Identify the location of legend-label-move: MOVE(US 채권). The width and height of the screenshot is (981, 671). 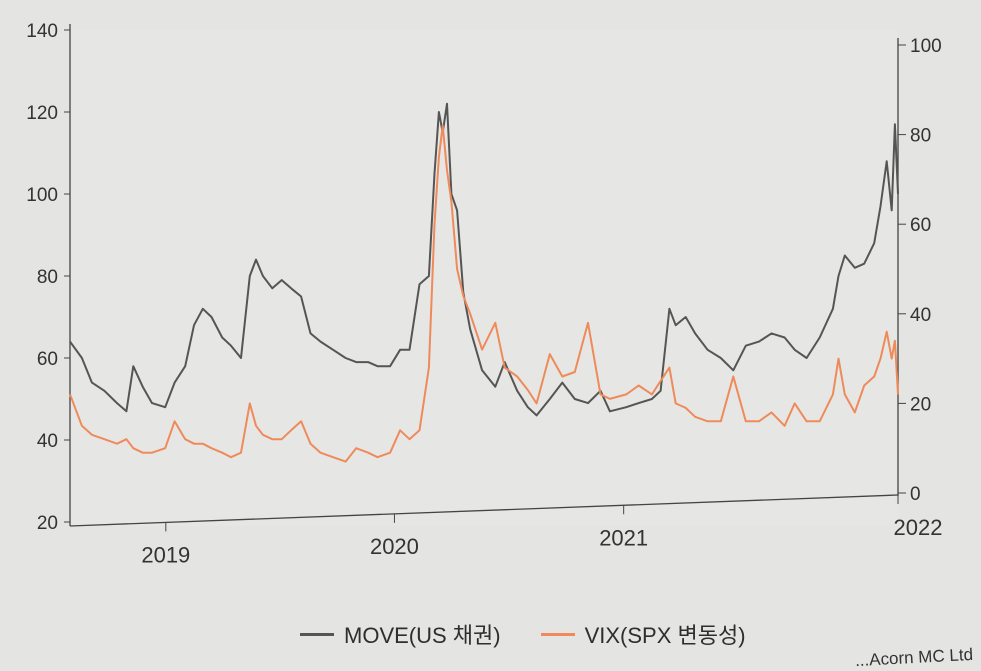
(422, 635).